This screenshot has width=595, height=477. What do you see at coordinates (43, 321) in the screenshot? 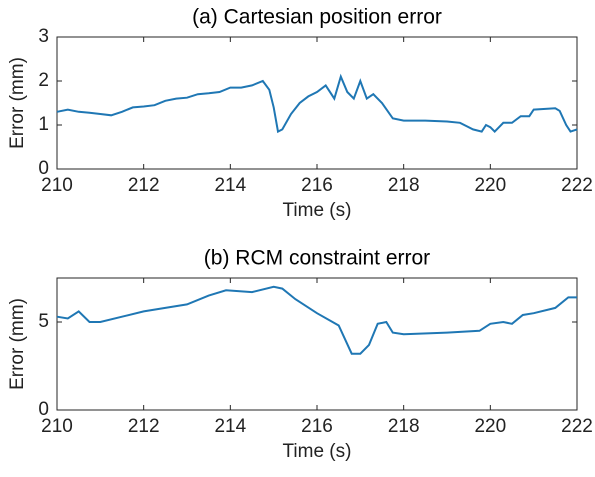
I see `y-tick-label: 5` at bounding box center [43, 321].